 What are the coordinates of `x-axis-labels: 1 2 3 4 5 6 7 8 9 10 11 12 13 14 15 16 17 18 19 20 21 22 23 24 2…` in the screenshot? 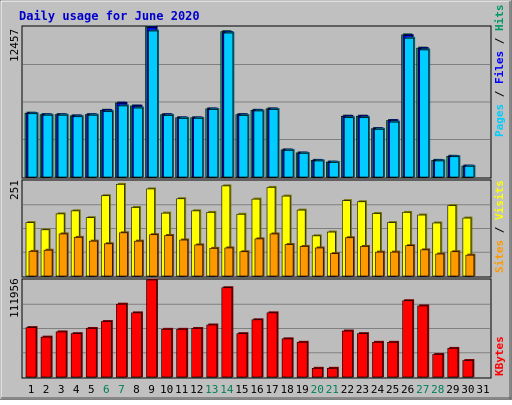 It's located at (259, 389).